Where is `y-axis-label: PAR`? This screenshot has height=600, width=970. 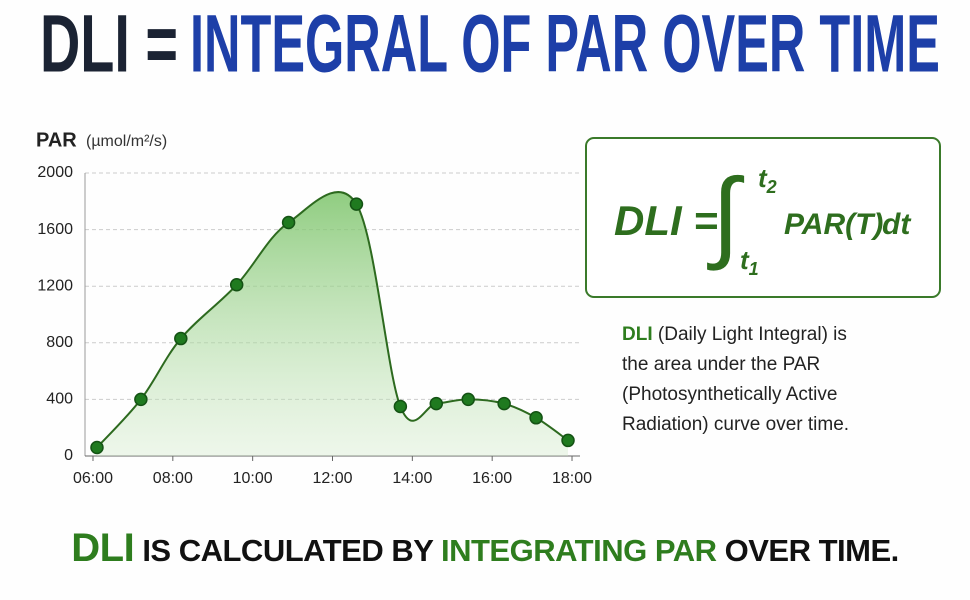
y-axis-label: PAR is located at coordinates (56, 140).